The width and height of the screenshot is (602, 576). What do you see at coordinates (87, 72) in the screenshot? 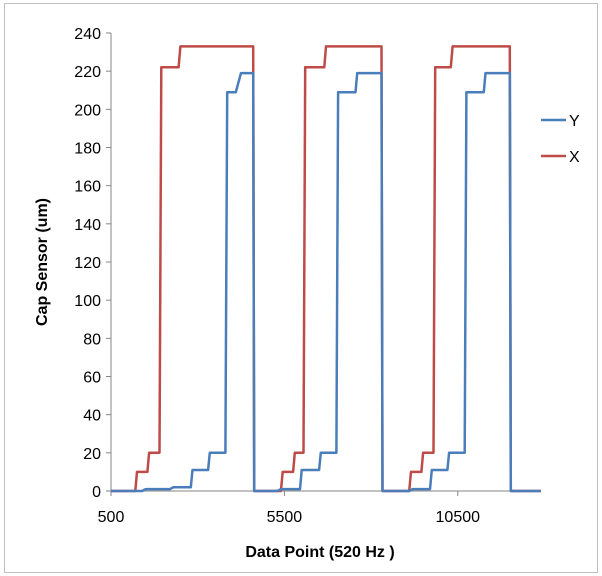
I see `y-tick-label: 220` at bounding box center [87, 72].